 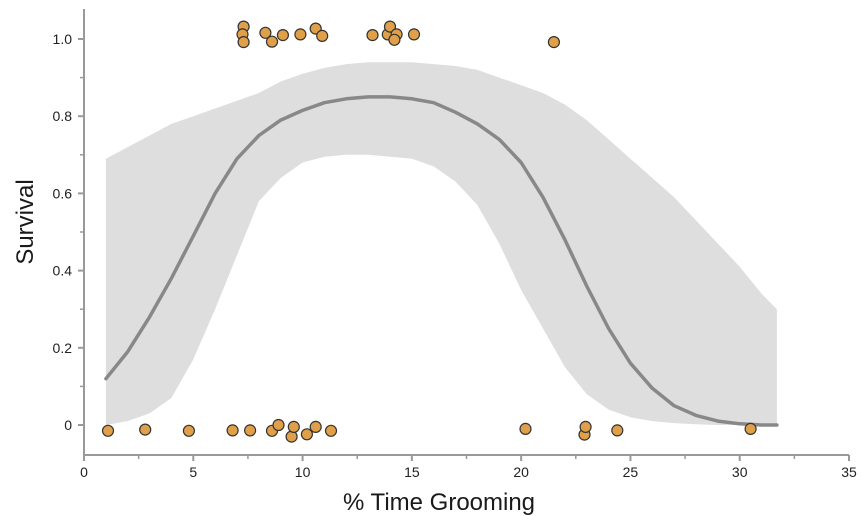 What do you see at coordinates (25, 221) in the screenshot?
I see `y-axis-title: Survival` at bounding box center [25, 221].